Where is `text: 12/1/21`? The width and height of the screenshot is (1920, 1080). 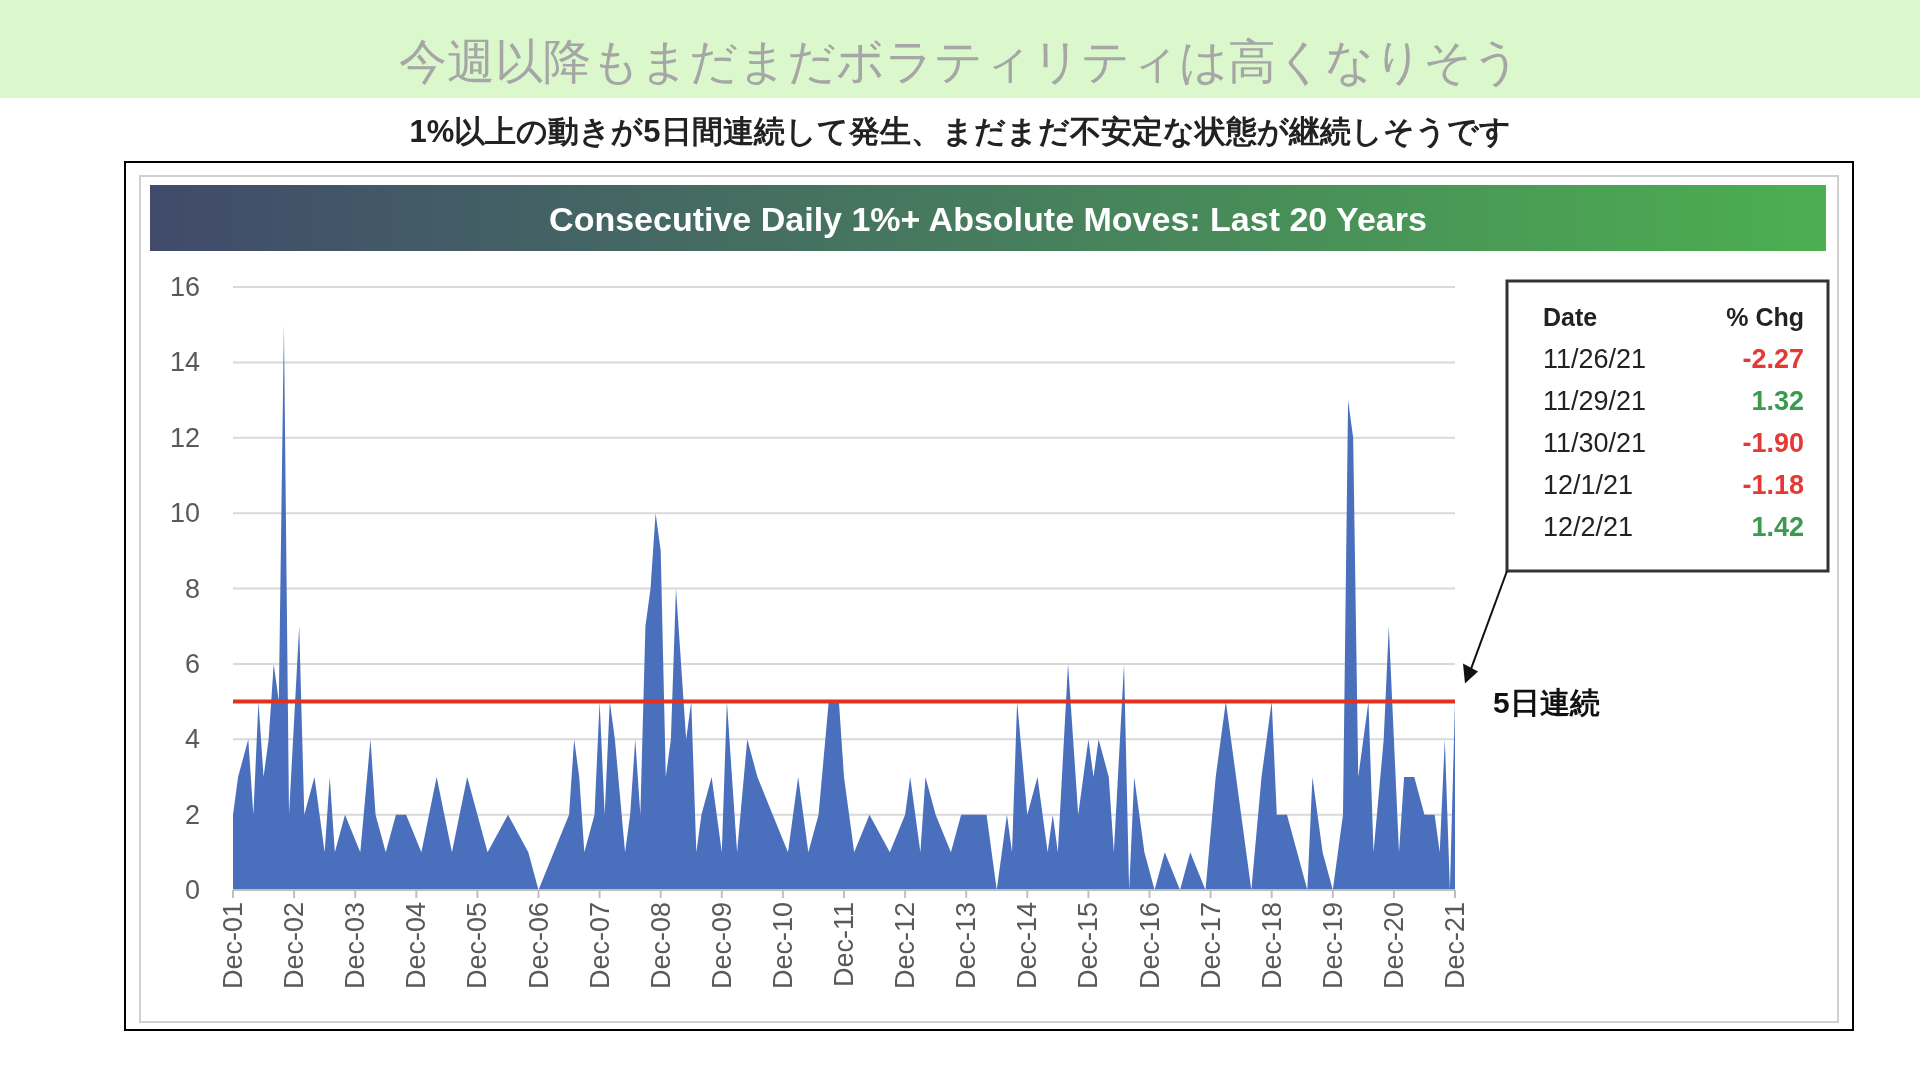 text: 12/1/21 is located at coordinates (1588, 485).